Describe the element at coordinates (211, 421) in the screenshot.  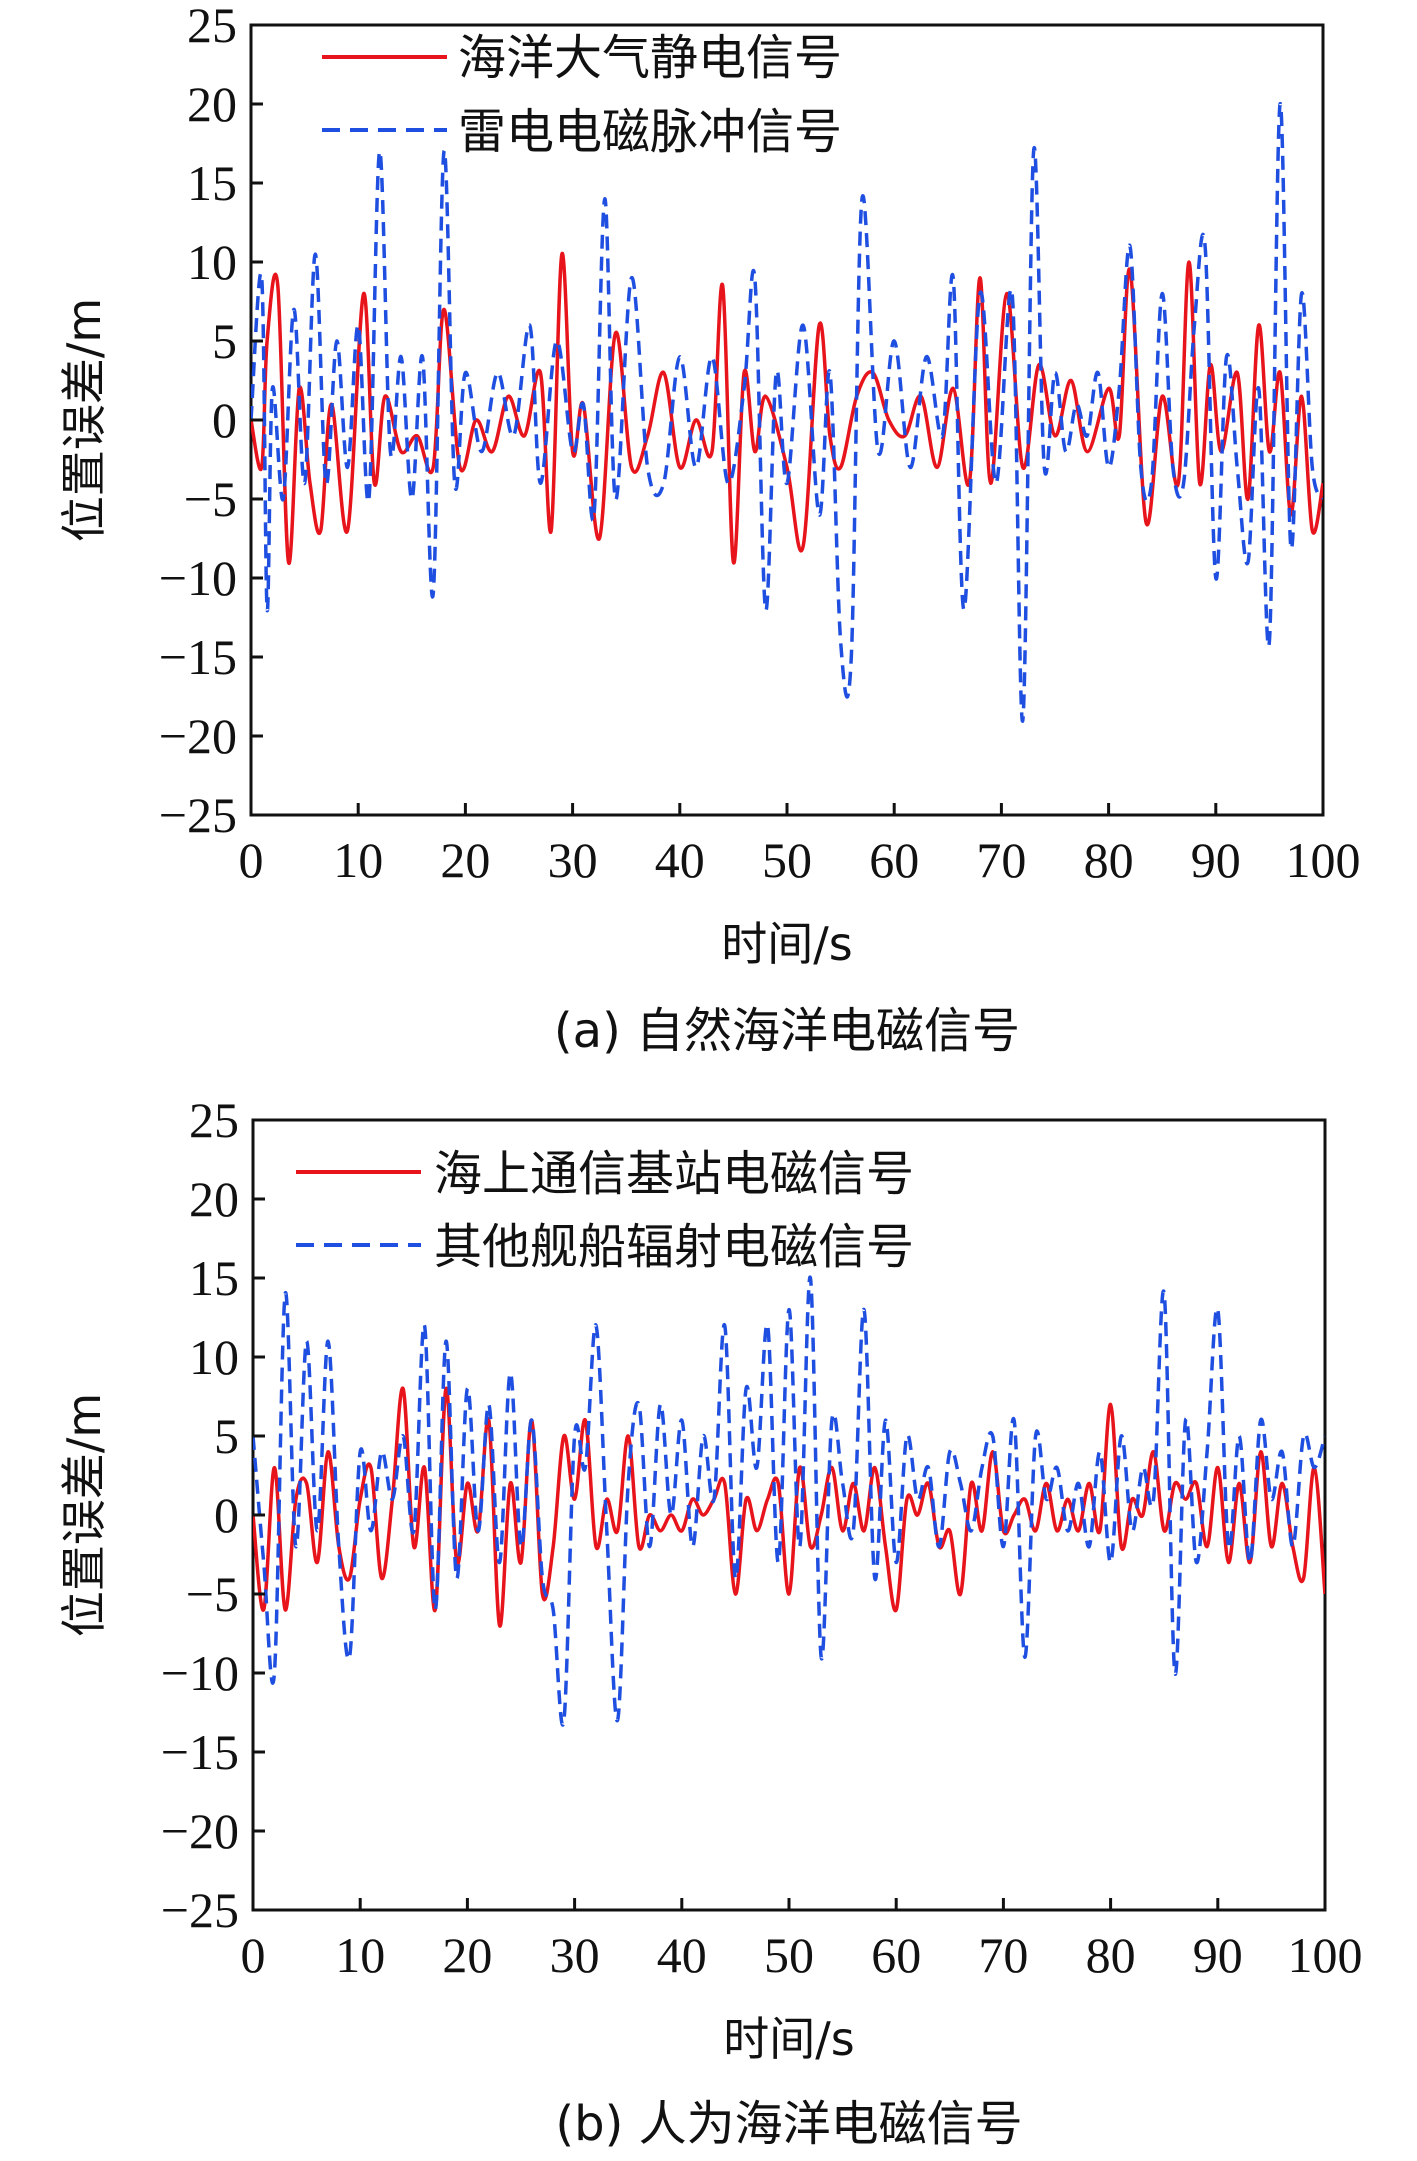
I see `chart-a-y-ticks: 25 20 15 10 5 0 −5 −10 −15 −20 −25` at that location.